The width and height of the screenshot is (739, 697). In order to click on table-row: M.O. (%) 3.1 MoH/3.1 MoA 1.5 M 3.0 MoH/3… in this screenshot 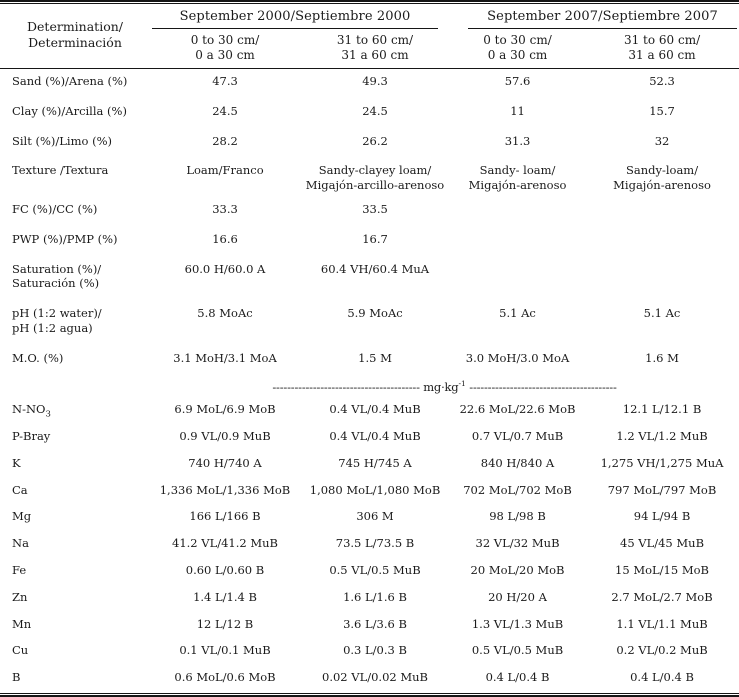, I will do `click(369, 361)`.